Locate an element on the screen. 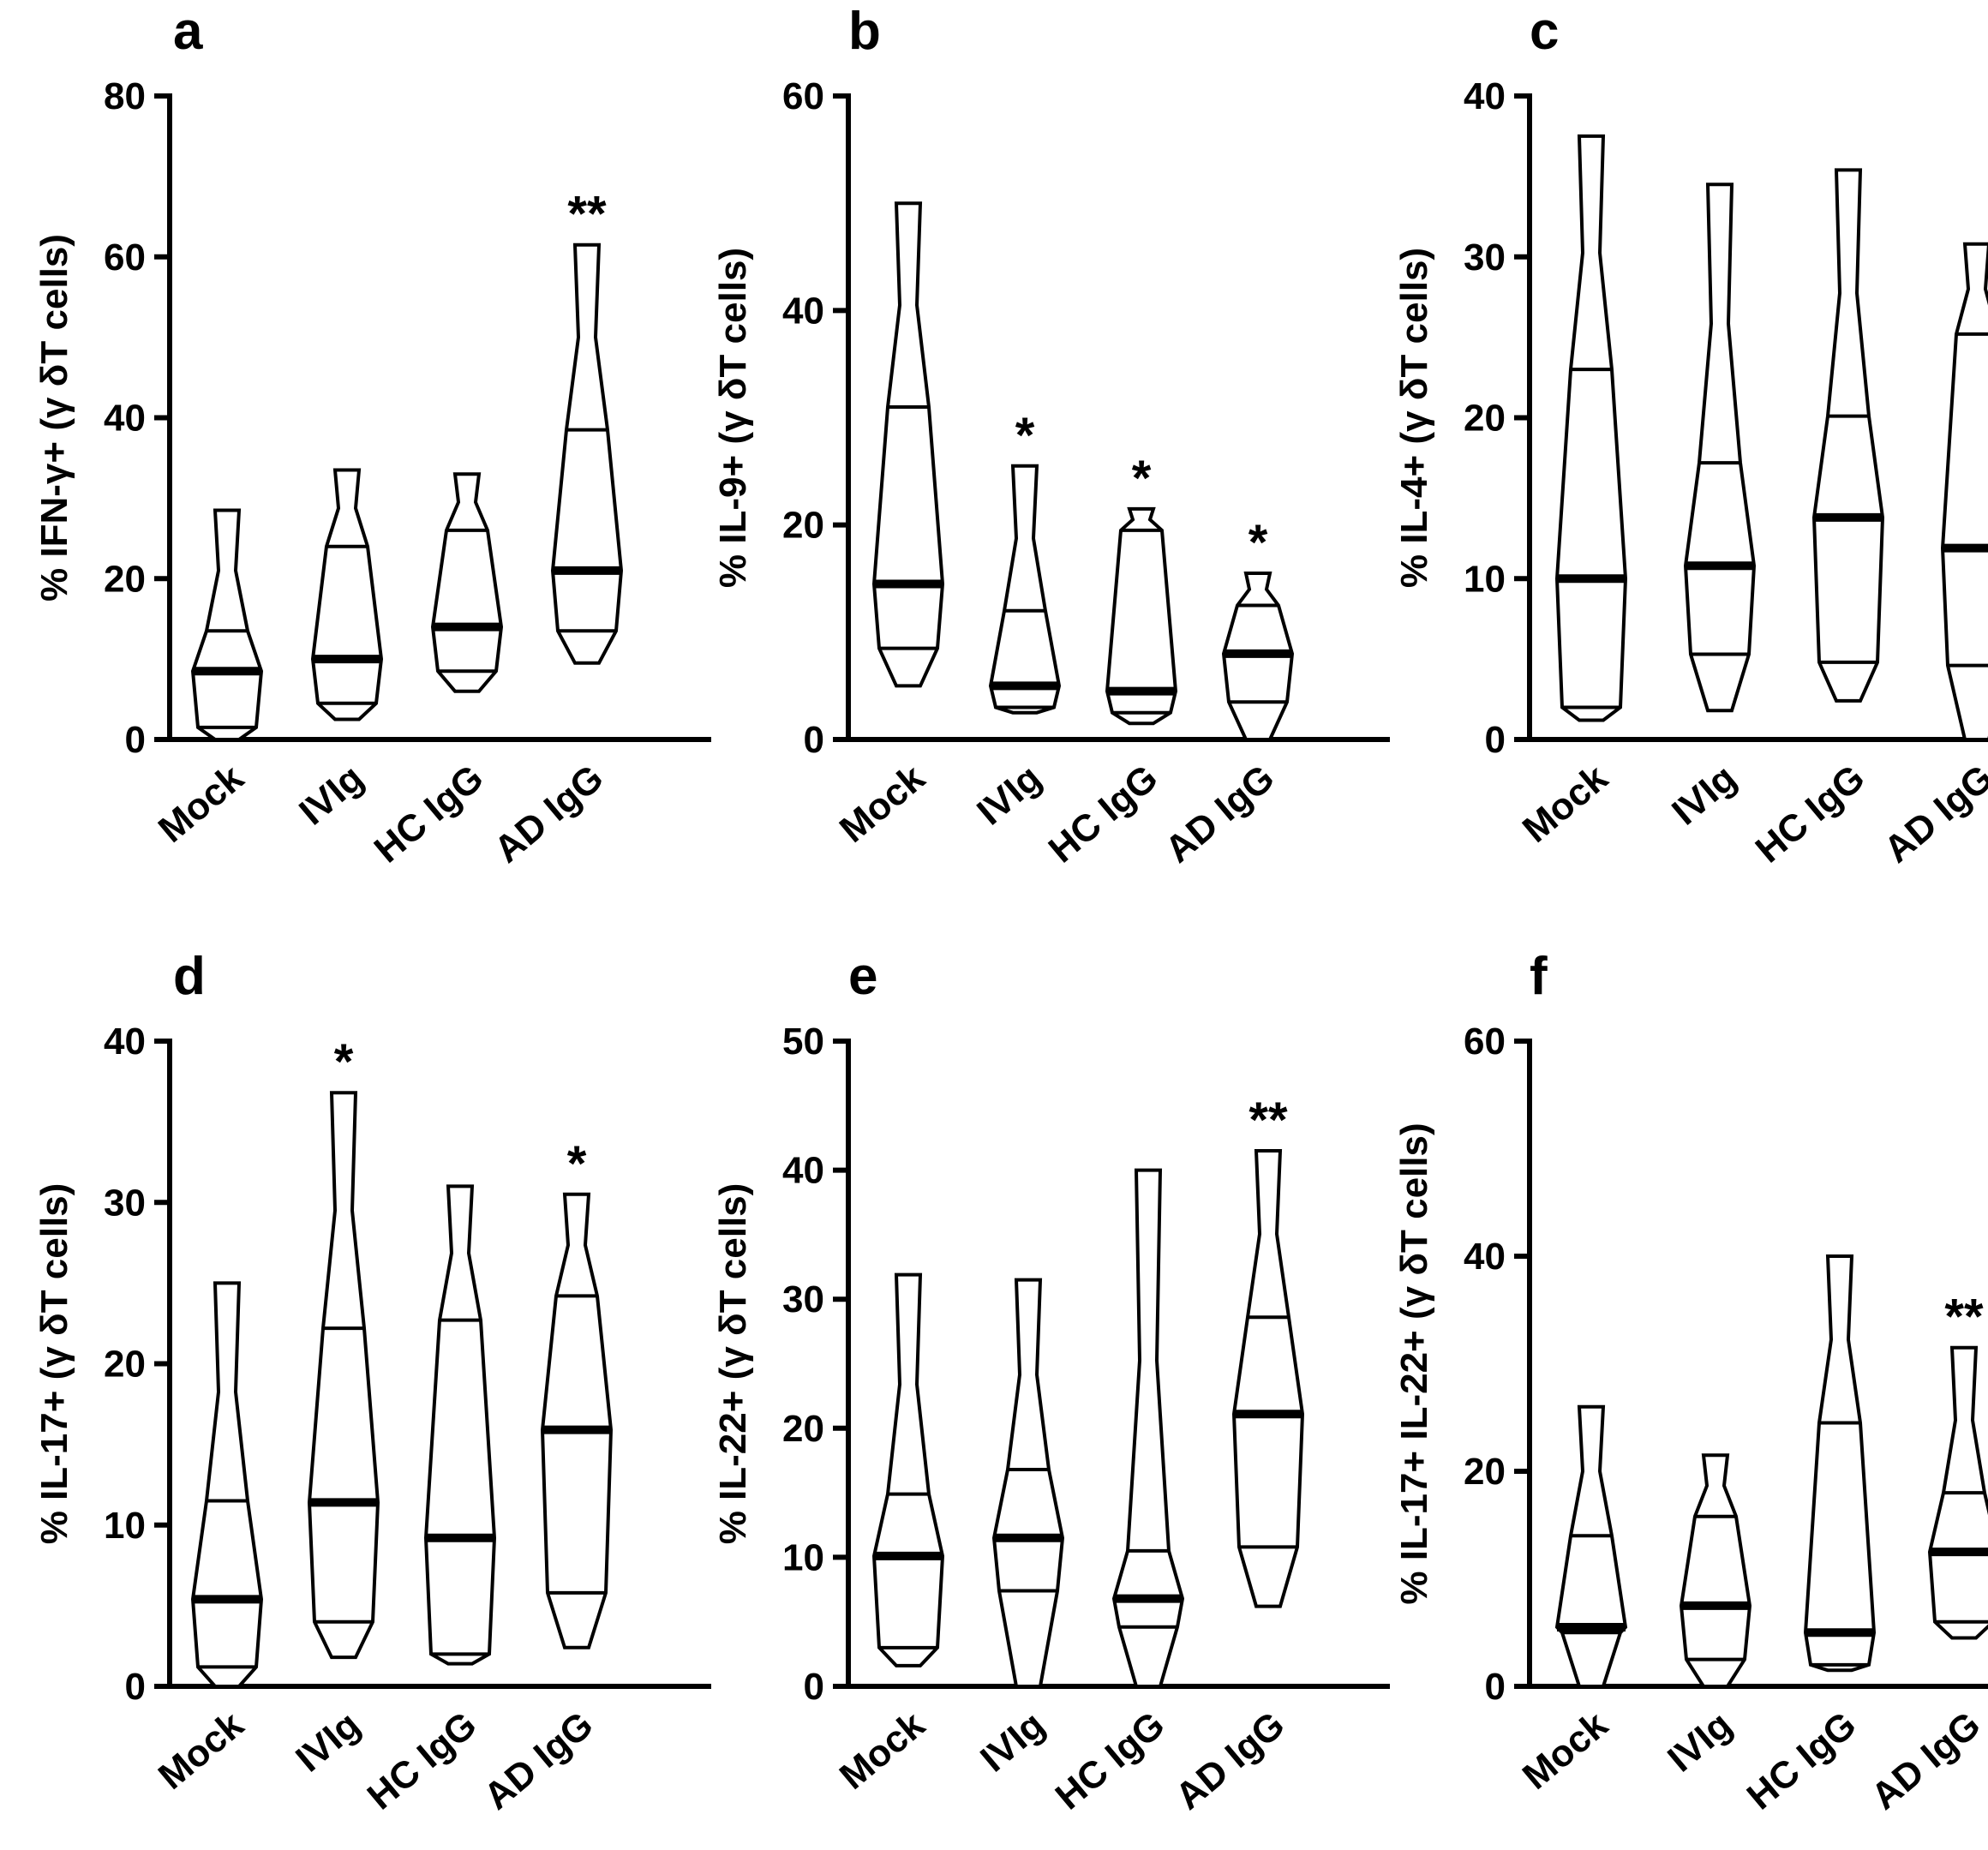 Image resolution: width=1988 pixels, height=1850 pixels. violin-hc-igg: * is located at coordinates (1141, 588).